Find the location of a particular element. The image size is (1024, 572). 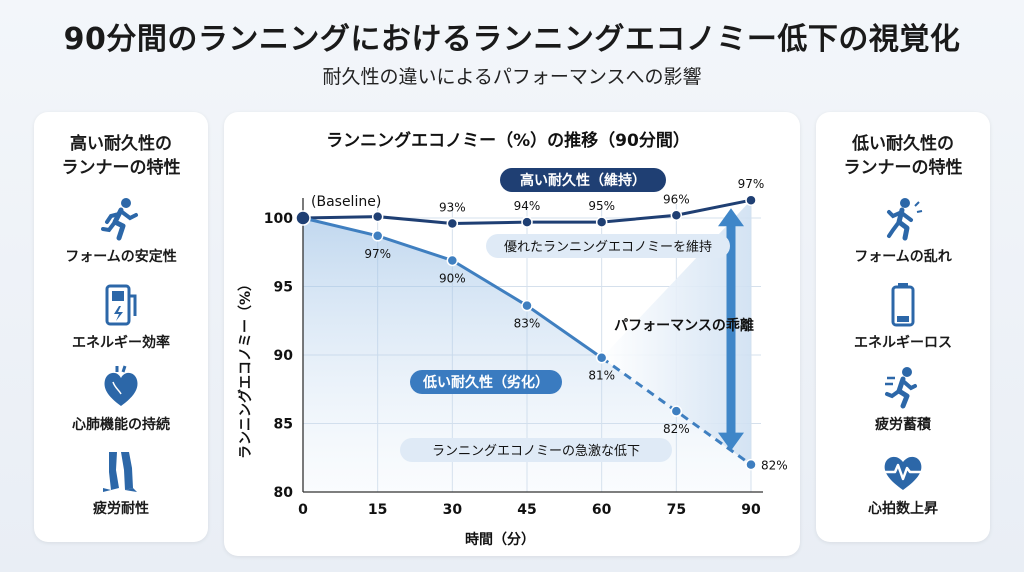

heart-rate-icon is located at coordinates (903, 473).